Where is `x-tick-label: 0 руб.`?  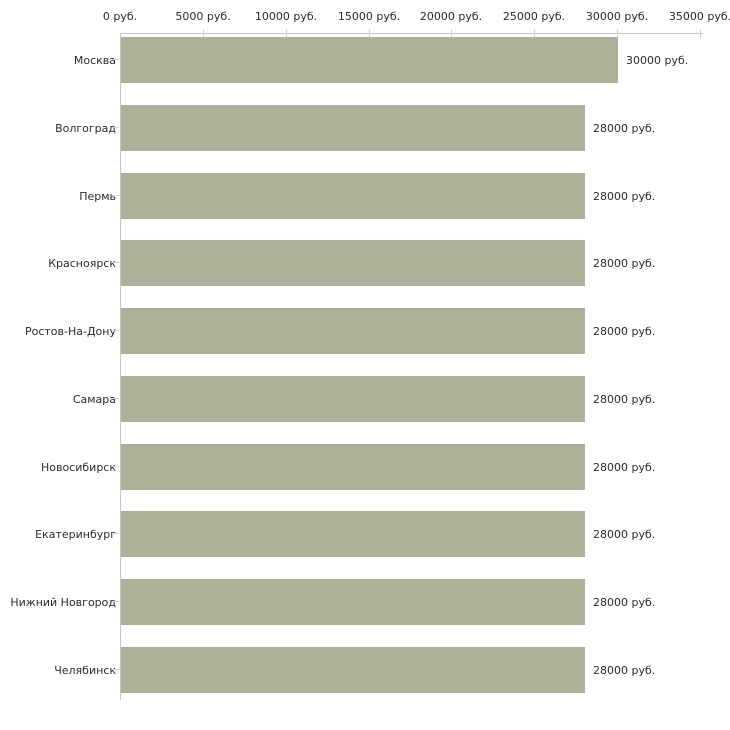
x-tick-label: 0 руб. is located at coordinates (120, 16).